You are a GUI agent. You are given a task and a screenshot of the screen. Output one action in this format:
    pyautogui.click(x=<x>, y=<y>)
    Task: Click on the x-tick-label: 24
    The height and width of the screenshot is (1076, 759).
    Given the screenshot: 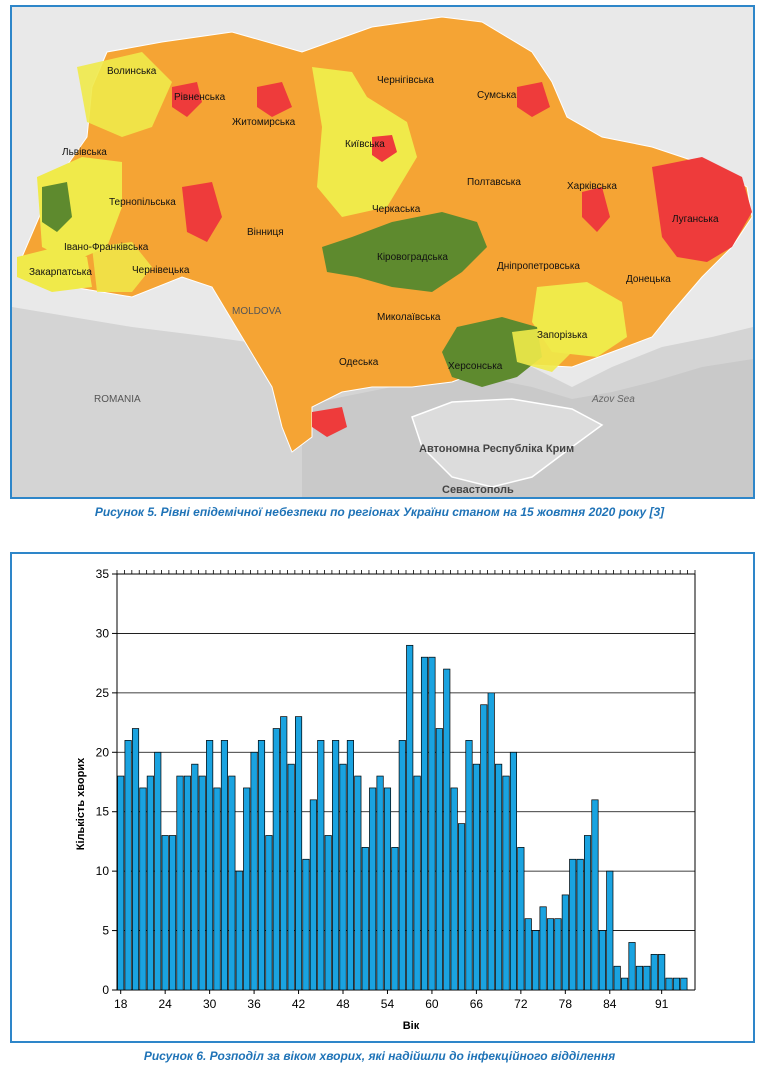 What is the action you would take?
    pyautogui.click(x=165, y=1004)
    